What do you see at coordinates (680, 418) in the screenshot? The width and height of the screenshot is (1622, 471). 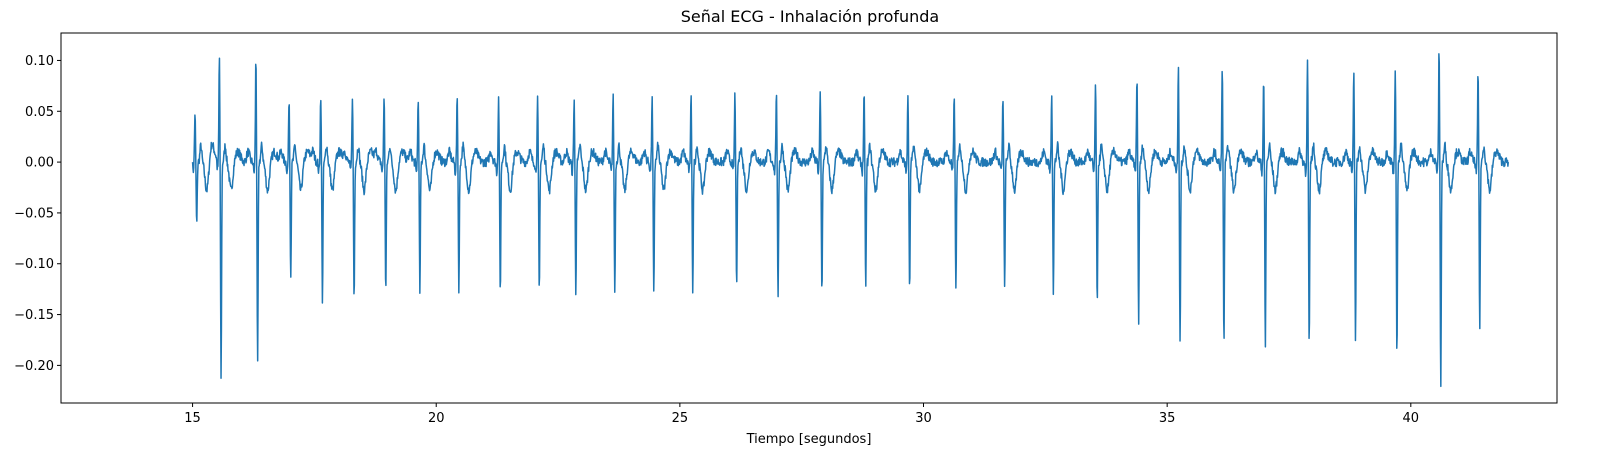 I see `x-tick-label: 25` at bounding box center [680, 418].